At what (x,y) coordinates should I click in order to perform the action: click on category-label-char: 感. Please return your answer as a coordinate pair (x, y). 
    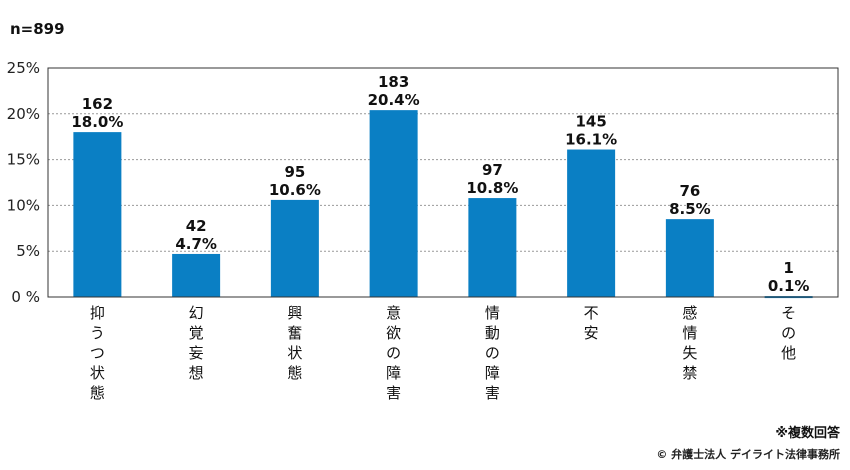
    Looking at the image, I should click on (689, 313).